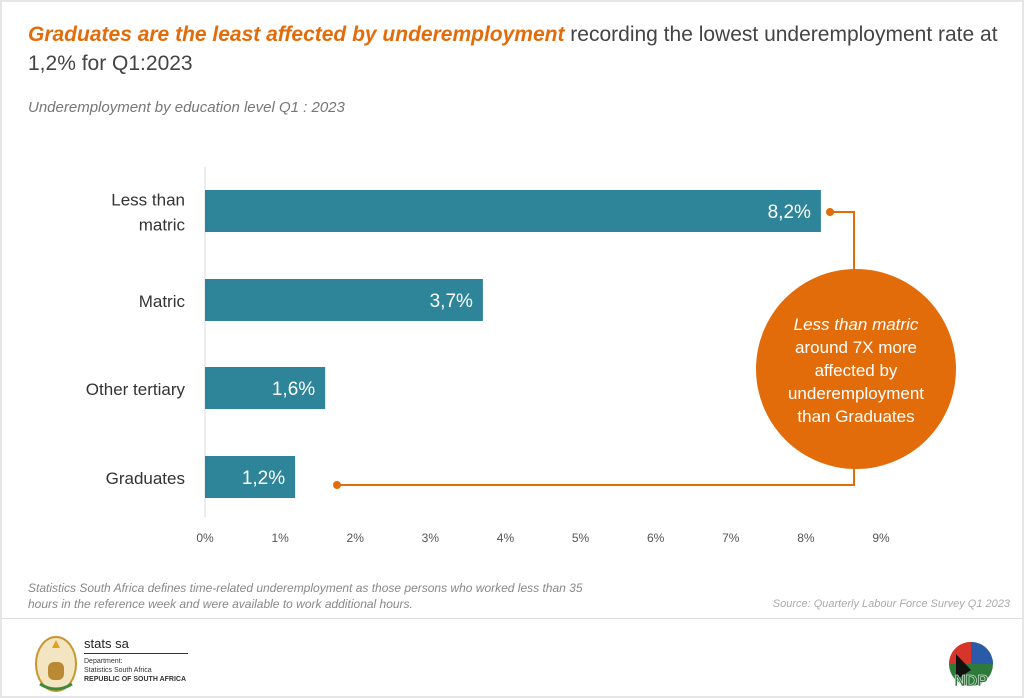 This screenshot has height=698, width=1024. Describe the element at coordinates (356, 538) in the screenshot. I see `x-tick-label: 2%` at that location.